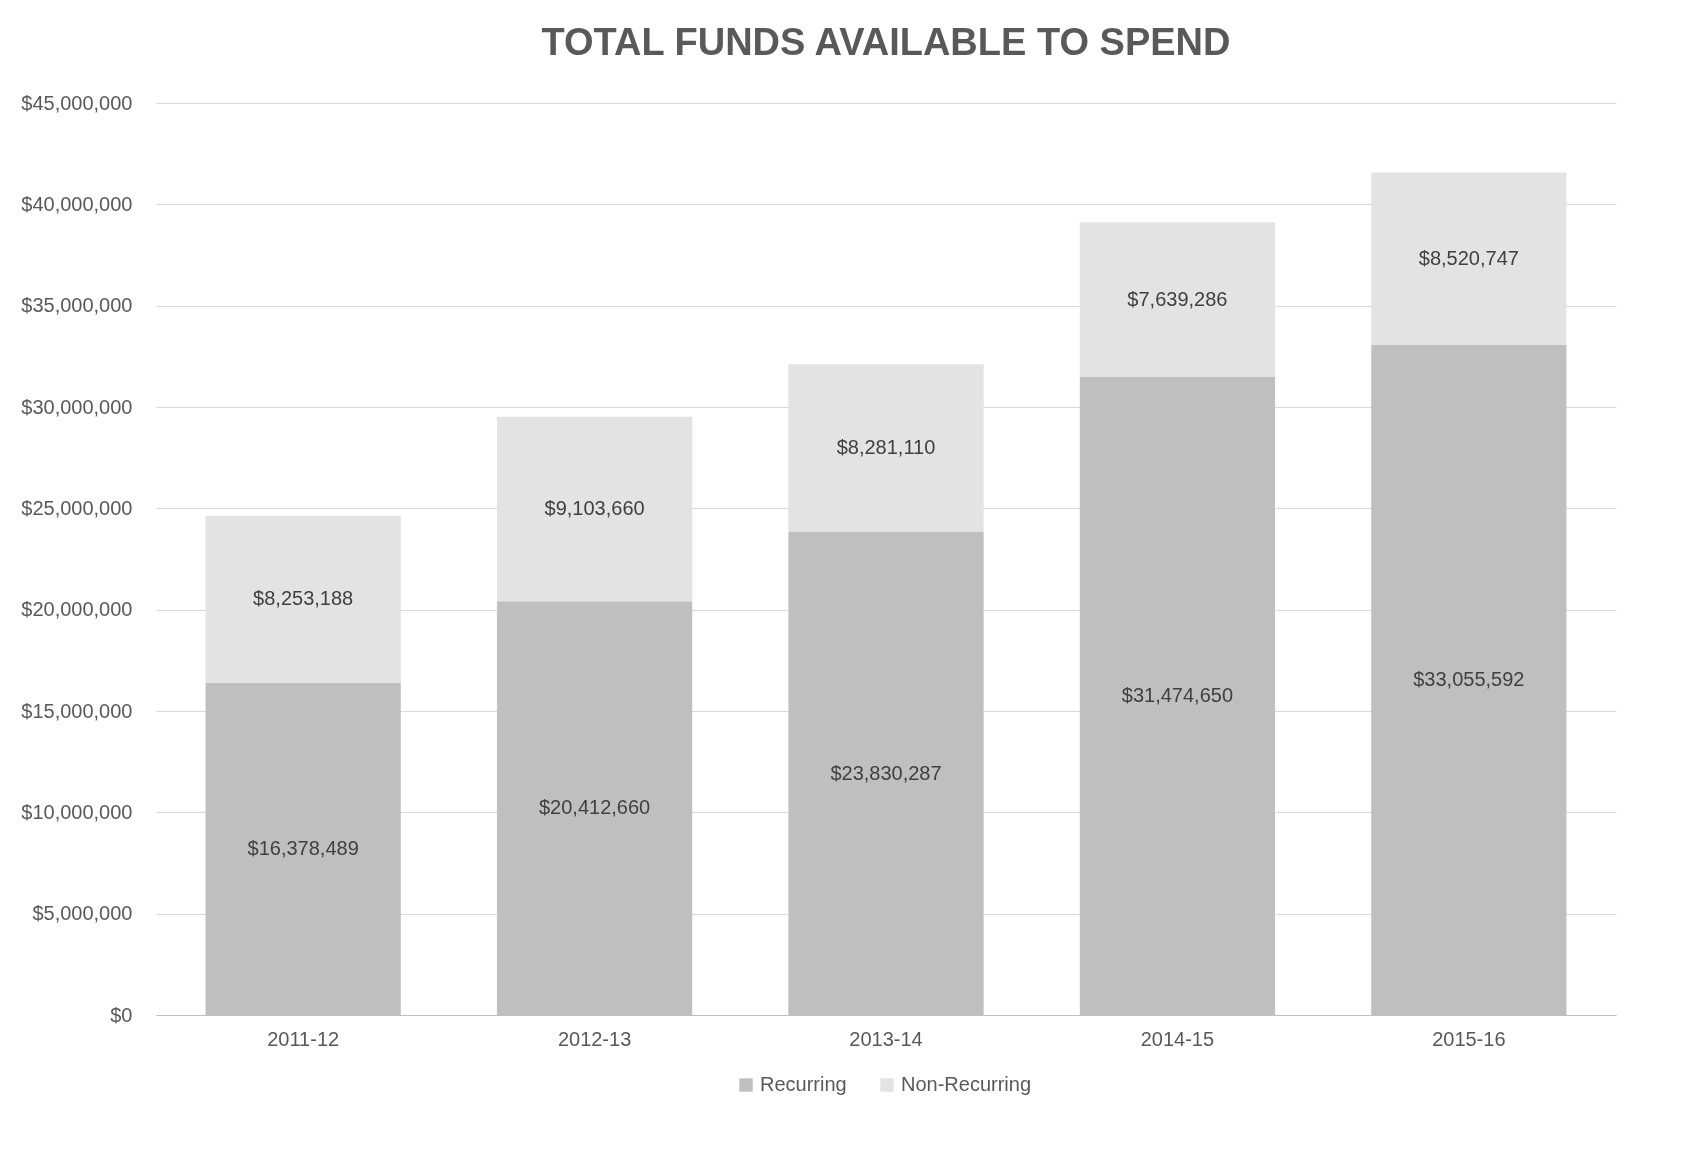  Describe the element at coordinates (966, 1084) in the screenshot. I see `legend-label: Non-Recurring` at that location.